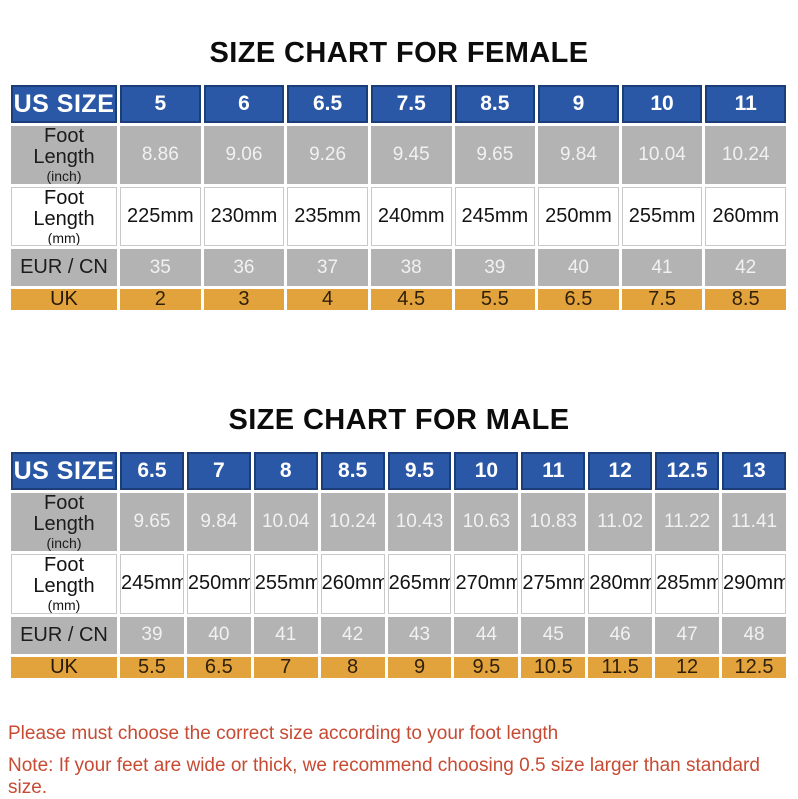 This screenshot has width=798, height=799. What do you see at coordinates (486, 635) in the screenshot?
I see `size-value-cell: 44` at bounding box center [486, 635].